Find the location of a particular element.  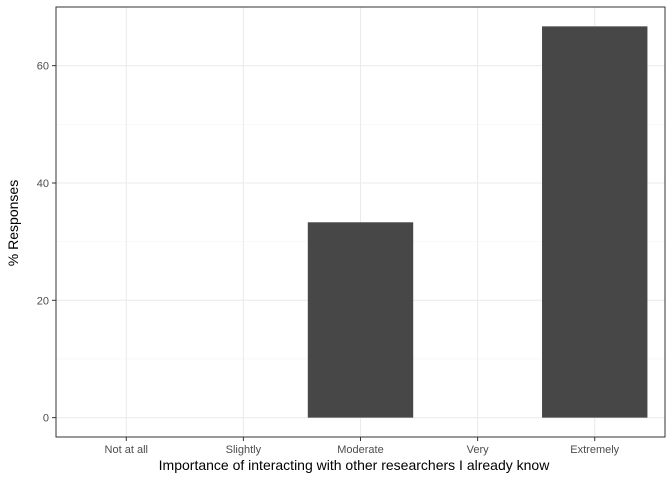

y-axis-ticks: 0 20 40 60 is located at coordinates (46, 243).